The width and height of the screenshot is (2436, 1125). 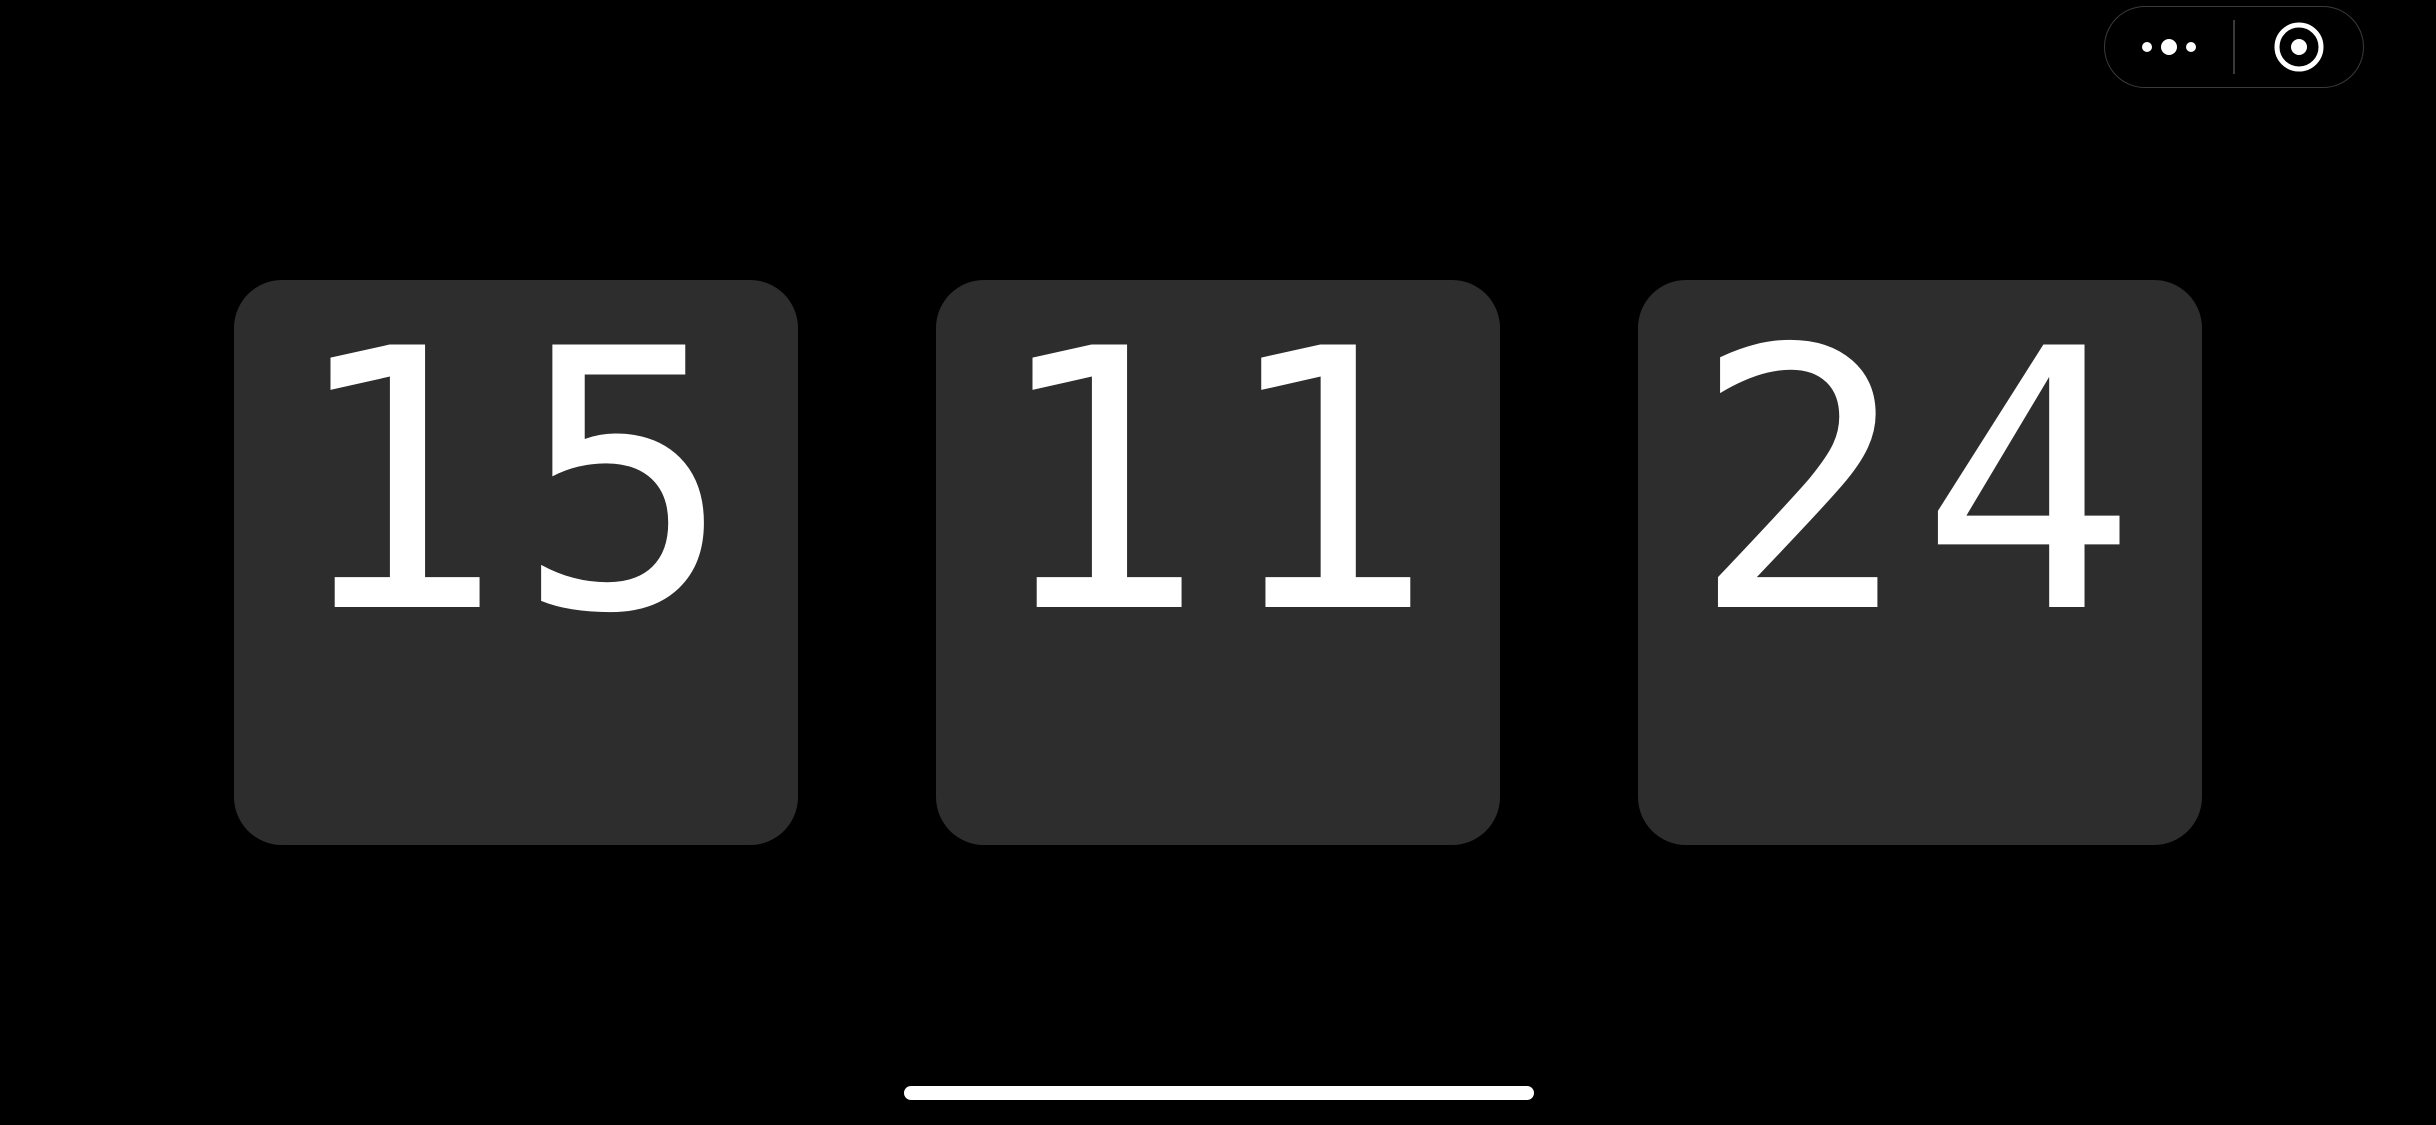 I want to click on target-circle-icon, so click(x=2299, y=47).